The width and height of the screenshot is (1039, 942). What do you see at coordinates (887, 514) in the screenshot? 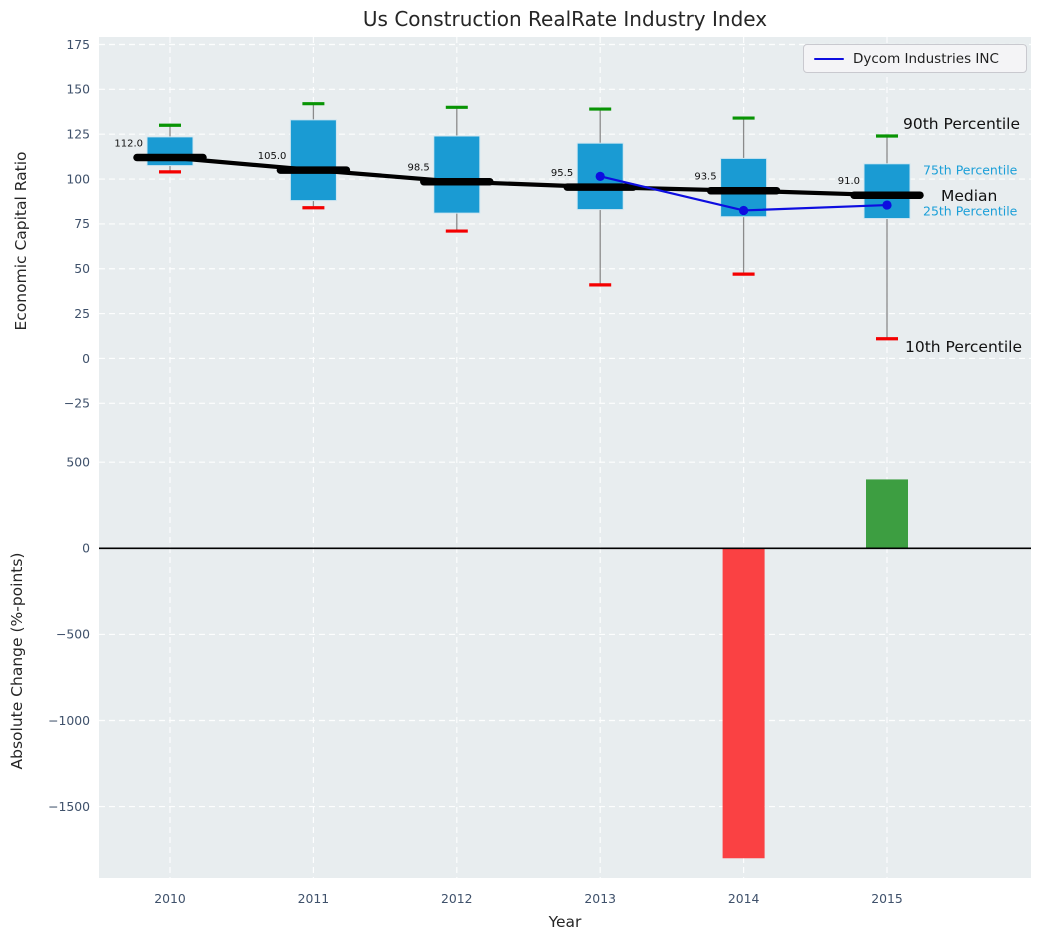
I see `change-bar-2015` at bounding box center [887, 514].